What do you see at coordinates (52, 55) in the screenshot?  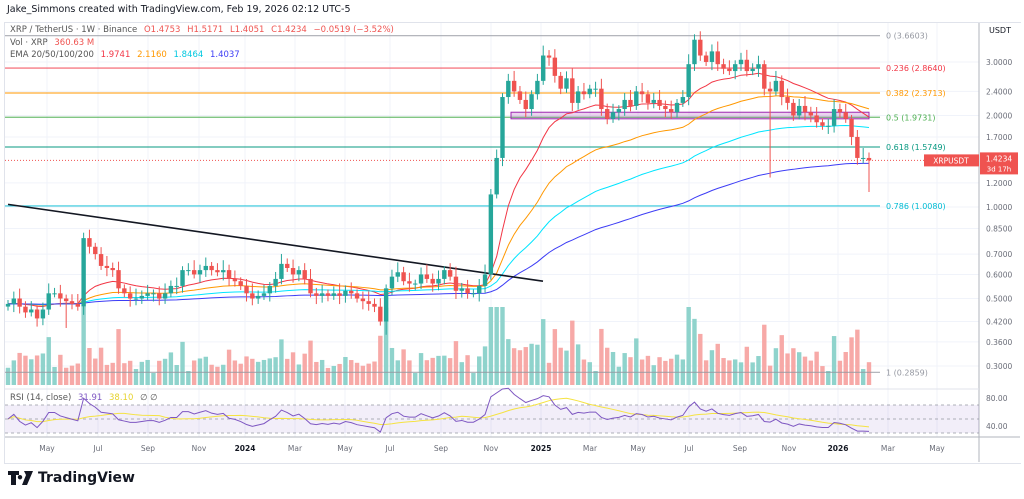 I see `ema-label: EMA 20/50/100/200` at bounding box center [52, 55].